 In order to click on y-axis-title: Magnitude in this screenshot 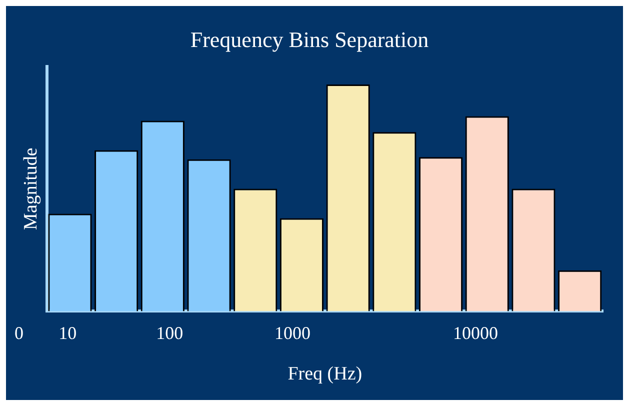, I will do `click(31, 189)`.